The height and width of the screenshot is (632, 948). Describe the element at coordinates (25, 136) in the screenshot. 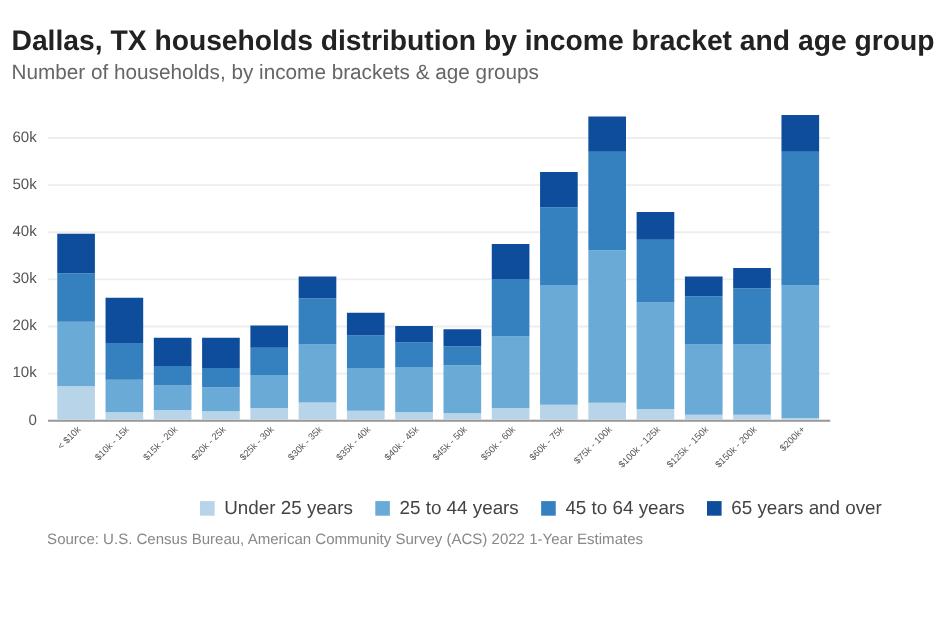

I see `y-tick-label: 60k` at that location.